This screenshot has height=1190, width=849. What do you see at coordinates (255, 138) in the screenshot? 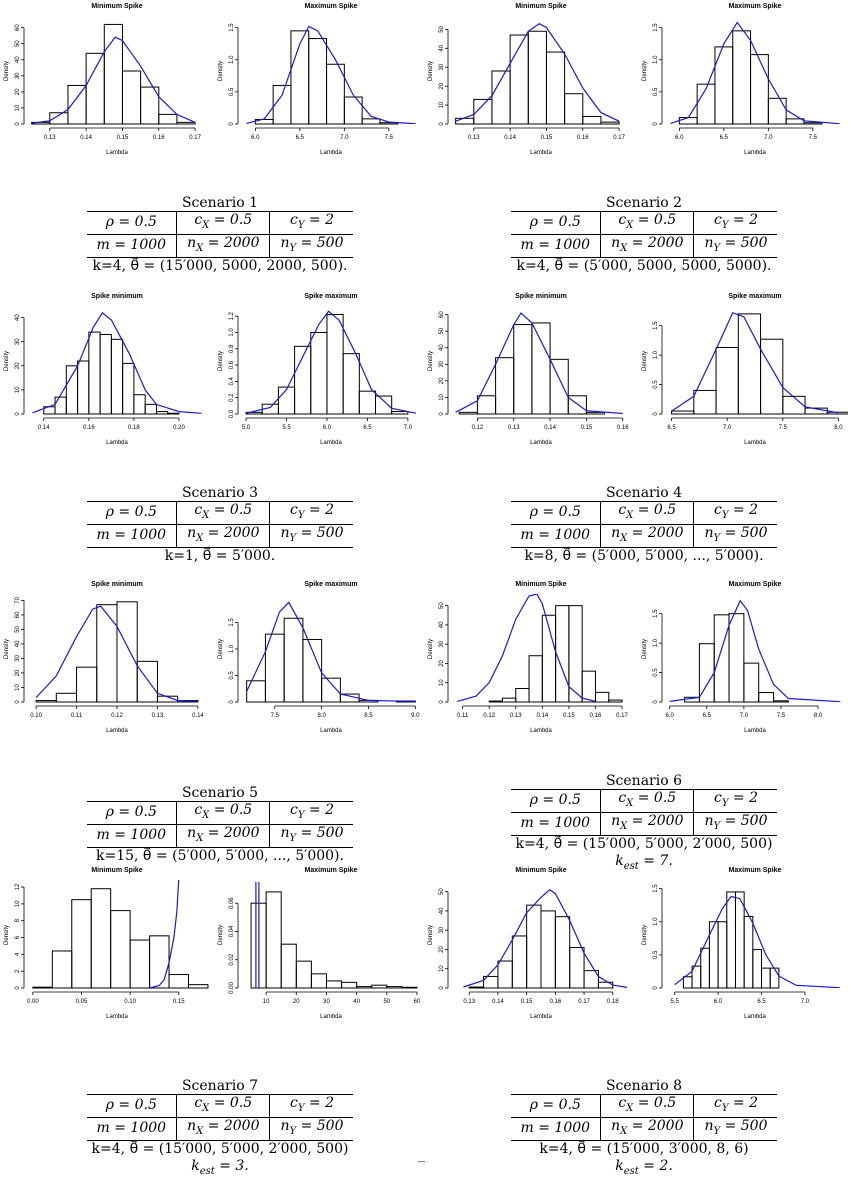
I see `x-tick-label: 6.0` at bounding box center [255, 138].